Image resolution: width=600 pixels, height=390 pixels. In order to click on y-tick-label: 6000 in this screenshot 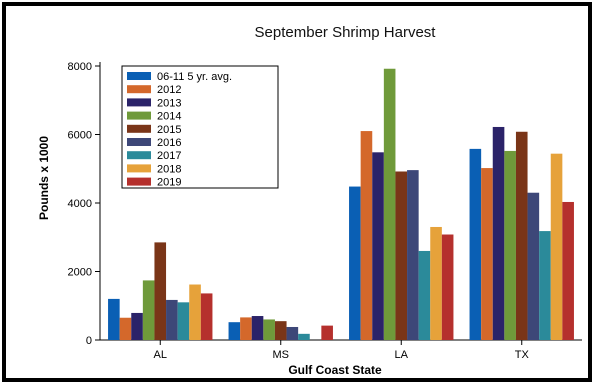, I will do `click(80, 136)`.